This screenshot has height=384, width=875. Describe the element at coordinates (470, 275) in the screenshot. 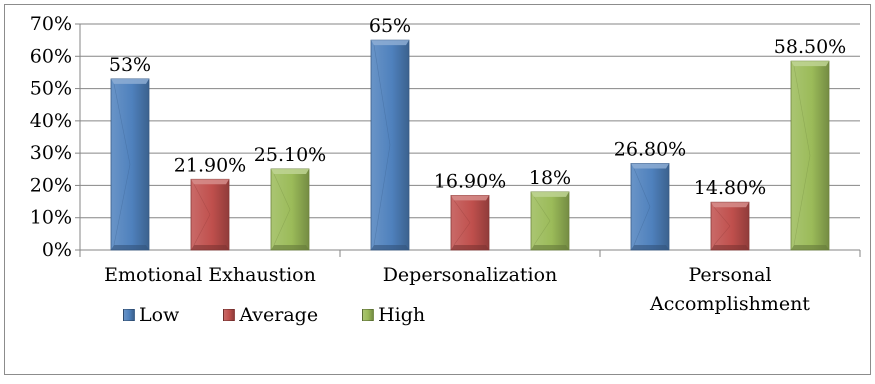

I see `category-label: Depersonalization` at that location.